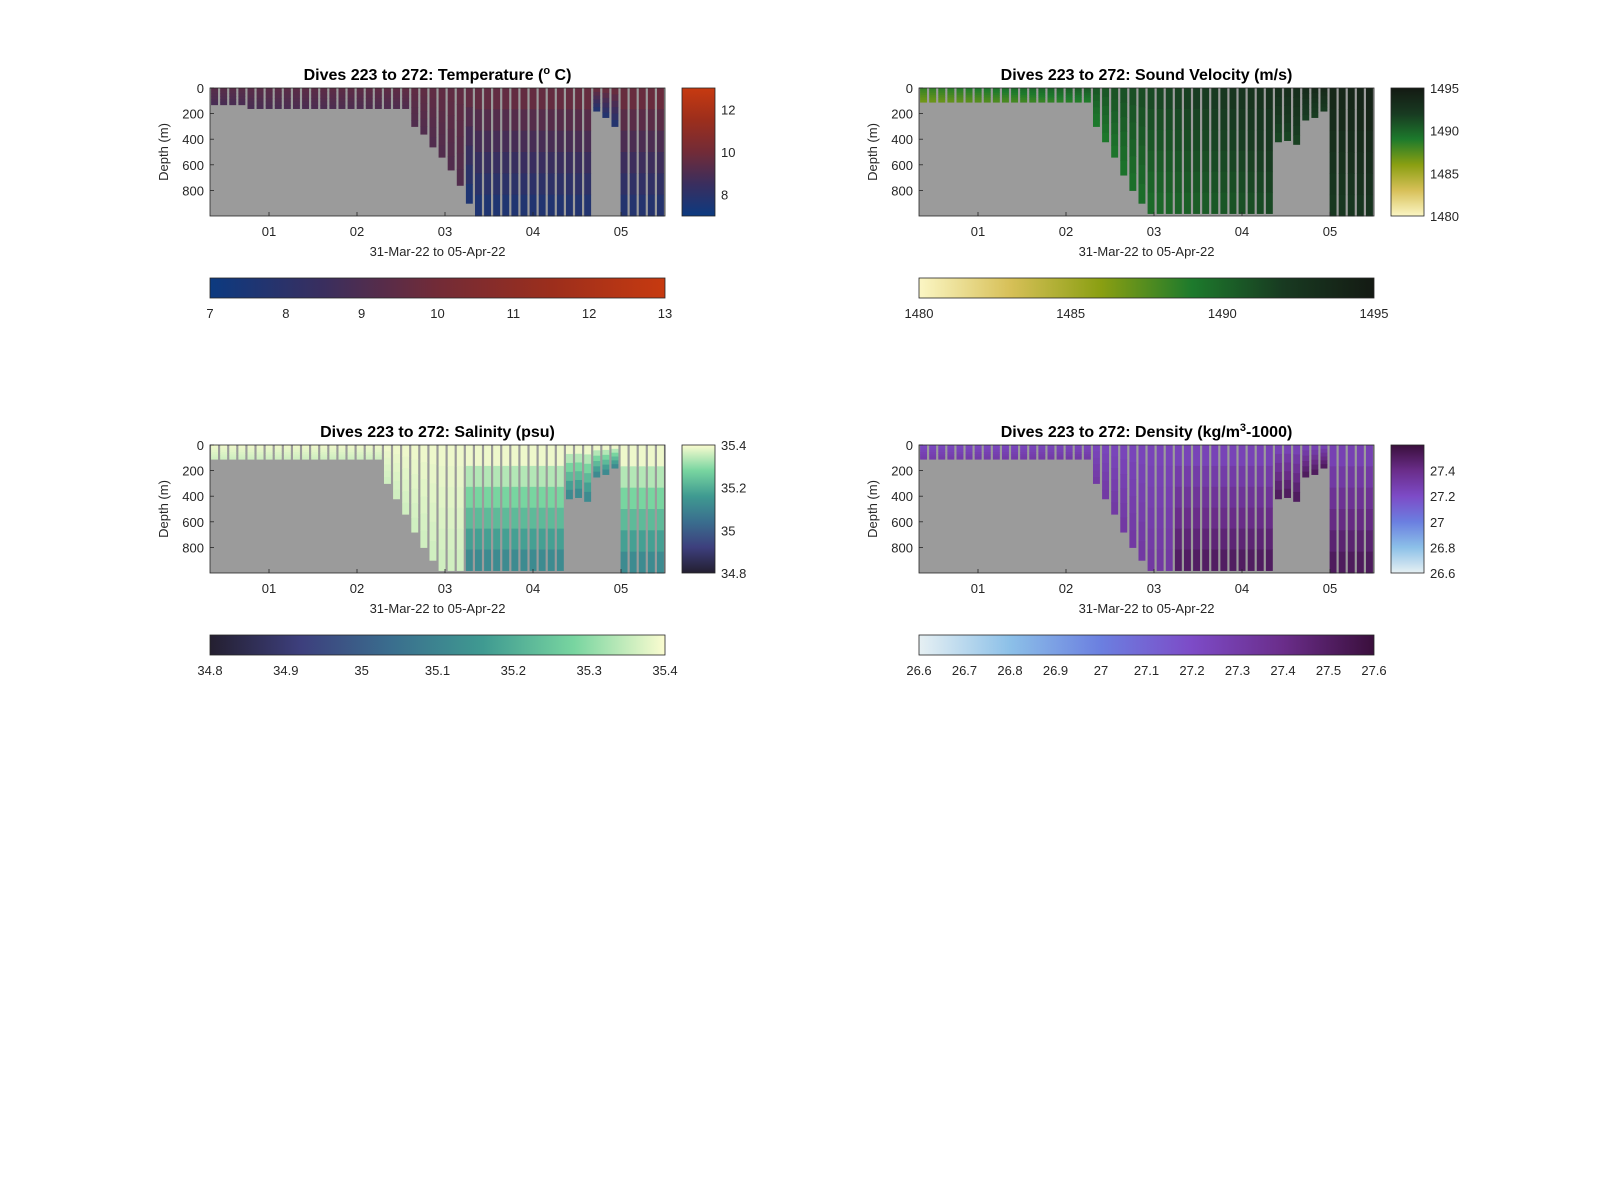  Describe the element at coordinates (1282, 670) in the screenshot. I see `colorbar-bottom-tick: 27.4` at that location.